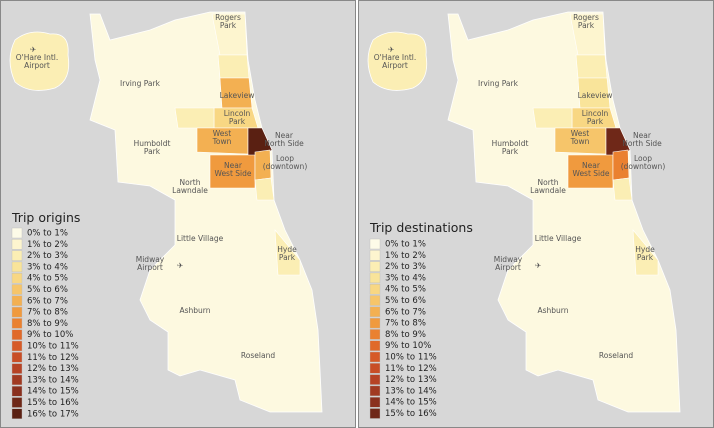 Image resolution: width=714 pixels, height=428 pixels. What do you see at coordinates (595, 113) in the screenshot?
I see `place-label-line: Lincoln` at bounding box center [595, 113].